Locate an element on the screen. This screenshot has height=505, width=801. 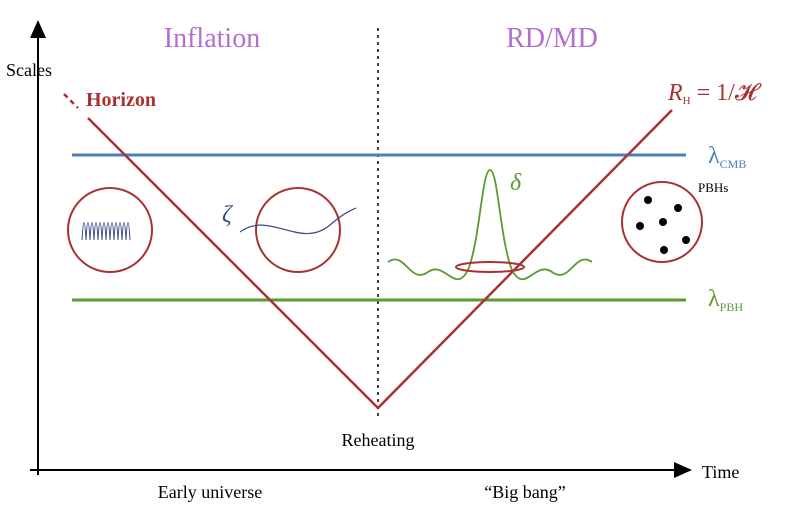
subscript: PBH is located at coordinates (732, 307).